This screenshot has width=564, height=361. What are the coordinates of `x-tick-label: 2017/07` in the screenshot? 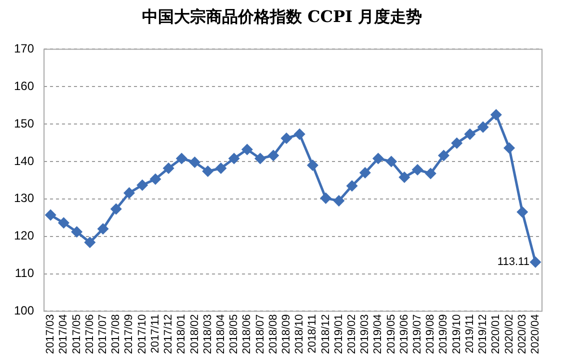 It's located at (103, 334).